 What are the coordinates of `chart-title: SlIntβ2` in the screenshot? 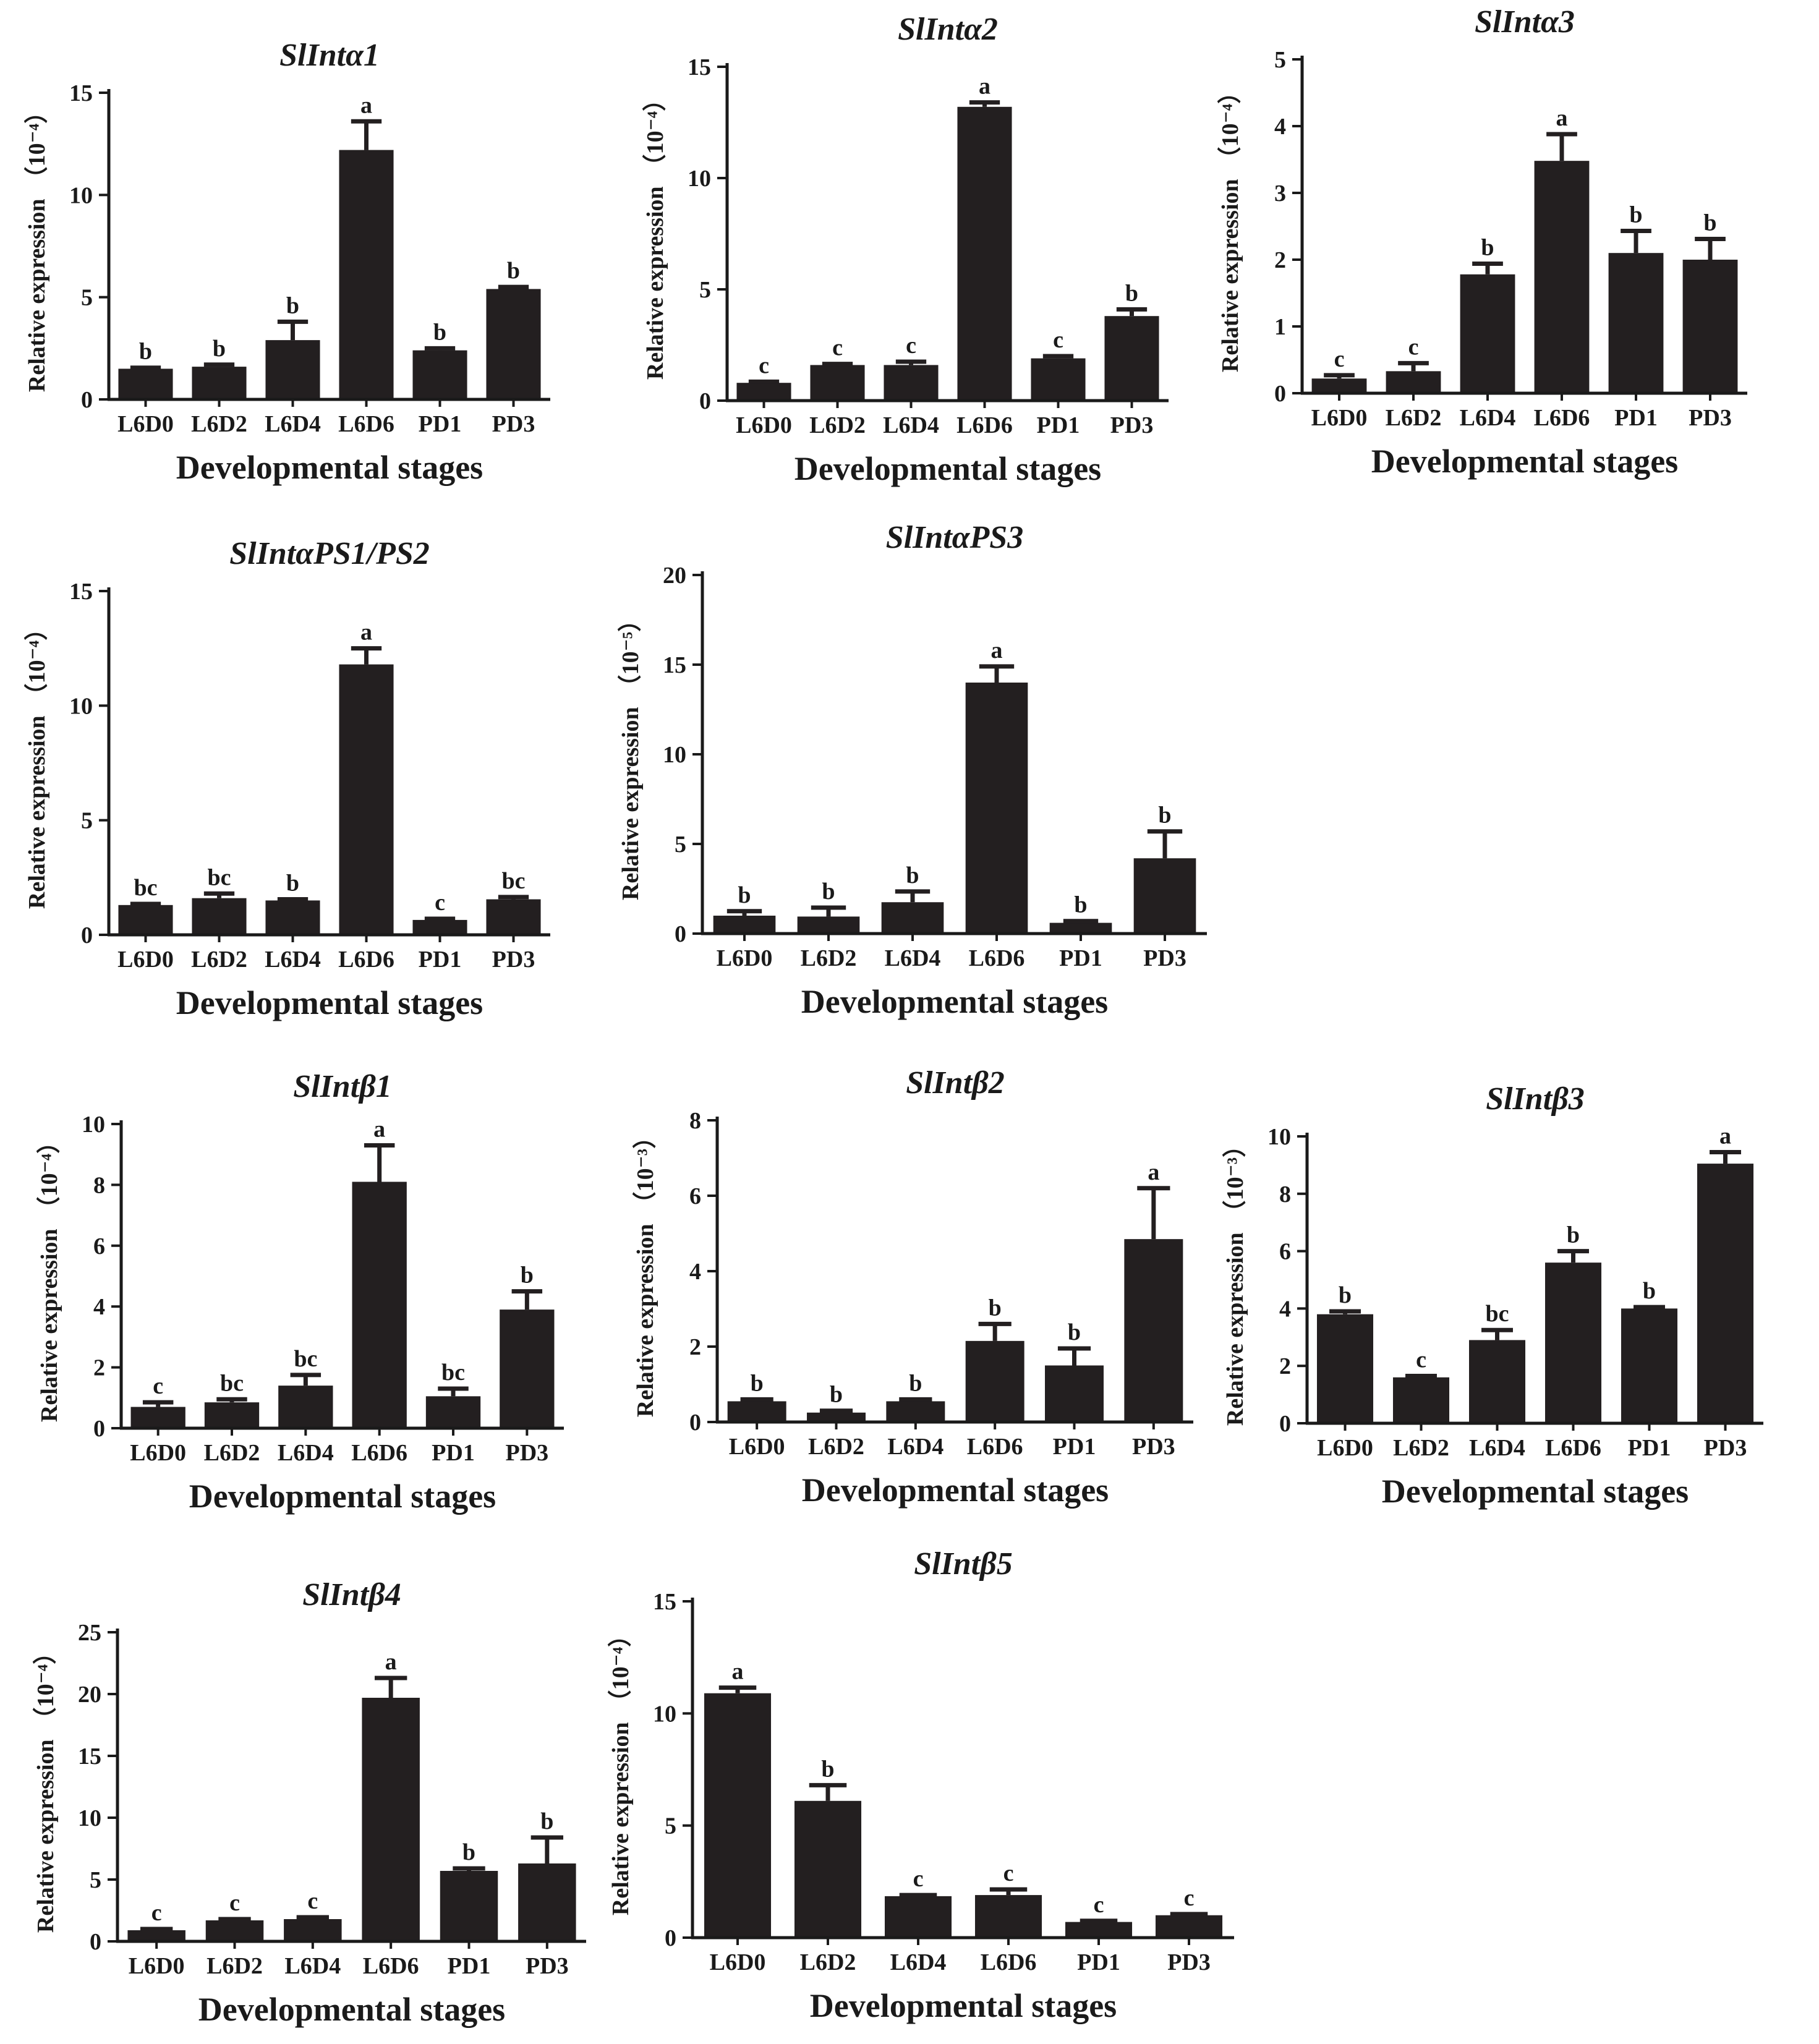 It's located at (955, 1083).